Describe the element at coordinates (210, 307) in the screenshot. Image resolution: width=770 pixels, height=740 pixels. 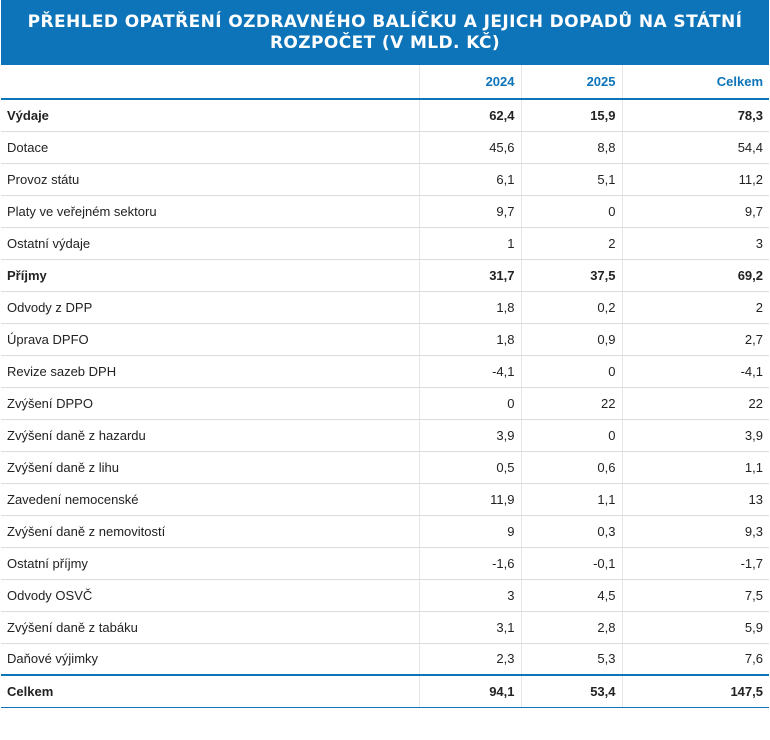
I see `row-label: Odvody z DPP` at that location.